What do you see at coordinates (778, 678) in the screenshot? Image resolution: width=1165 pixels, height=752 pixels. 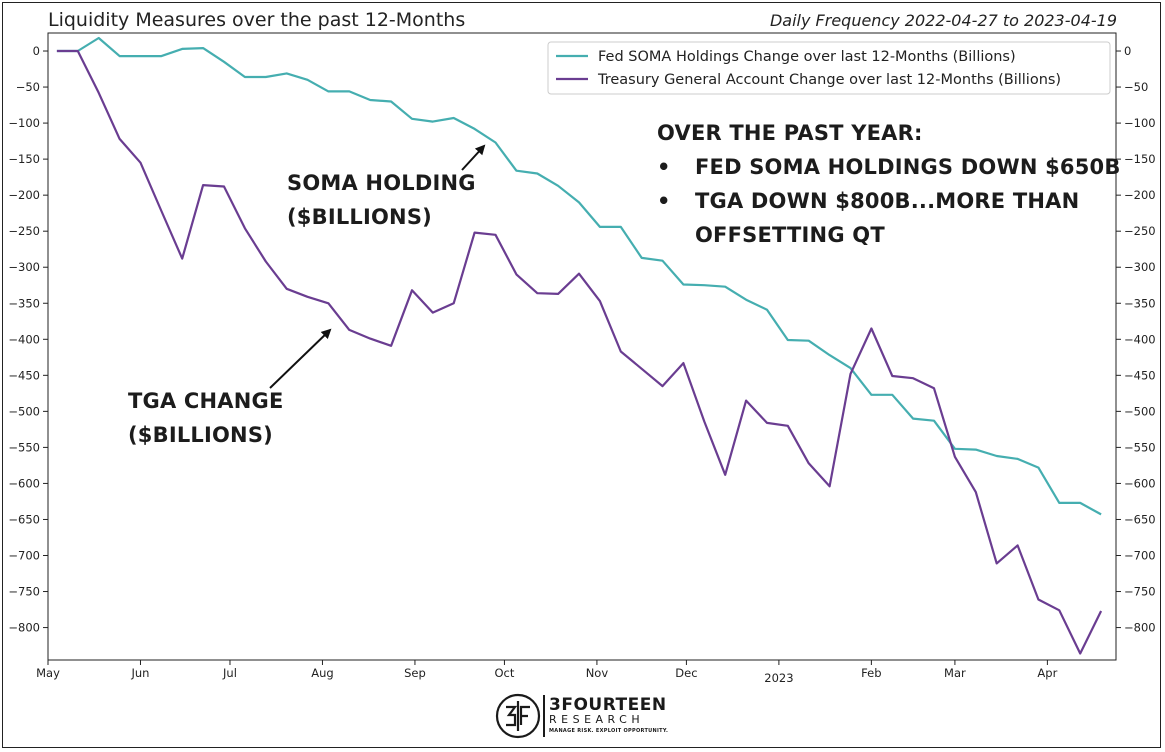 I see `x-tick-year-label: 2023` at bounding box center [778, 678].